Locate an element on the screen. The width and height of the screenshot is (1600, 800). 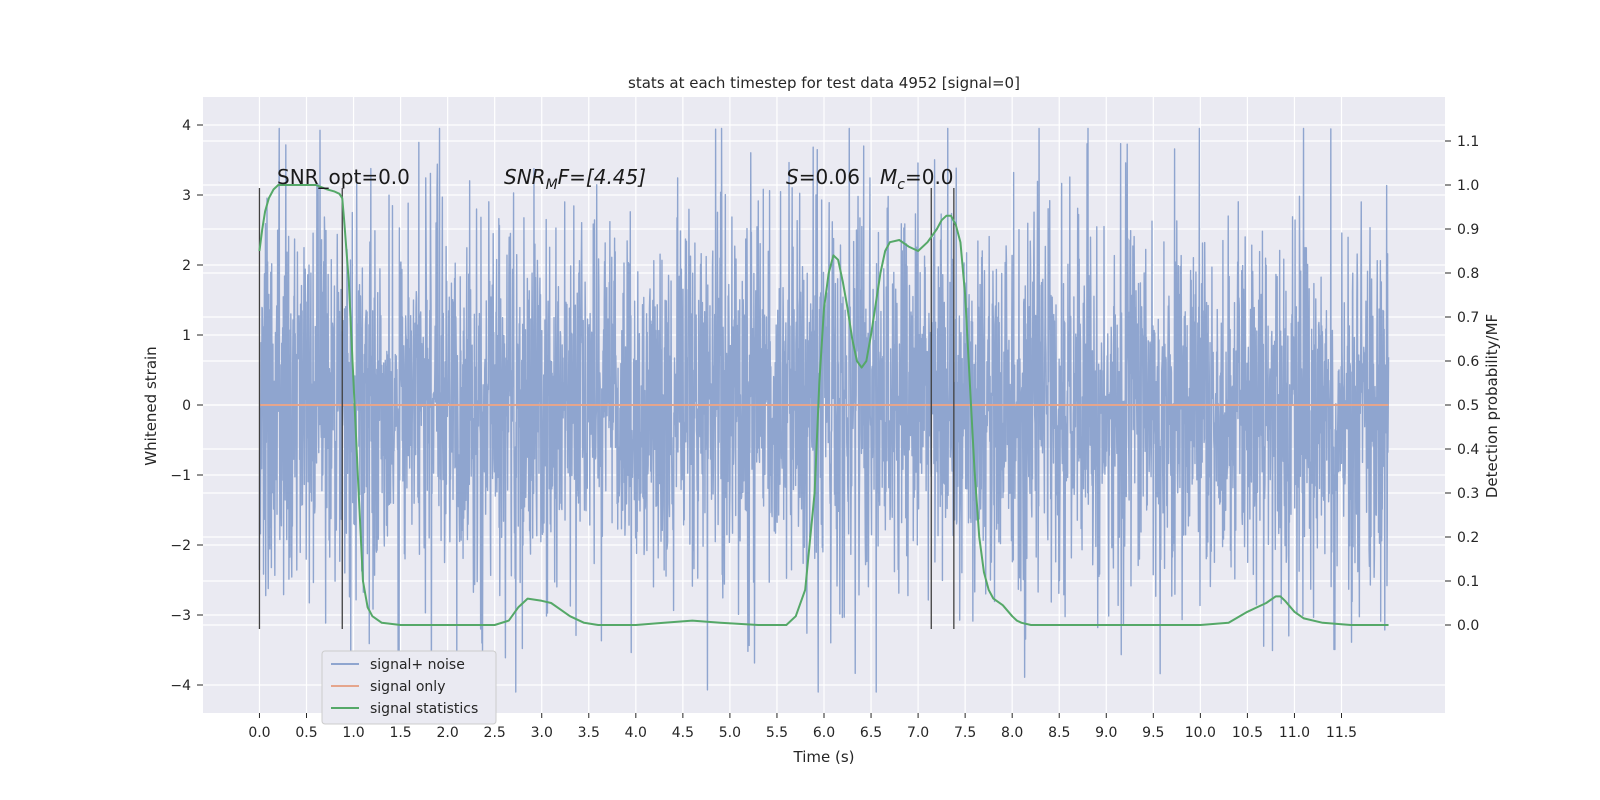
y-tick-label-right: 0.5 is located at coordinates (1468, 406).